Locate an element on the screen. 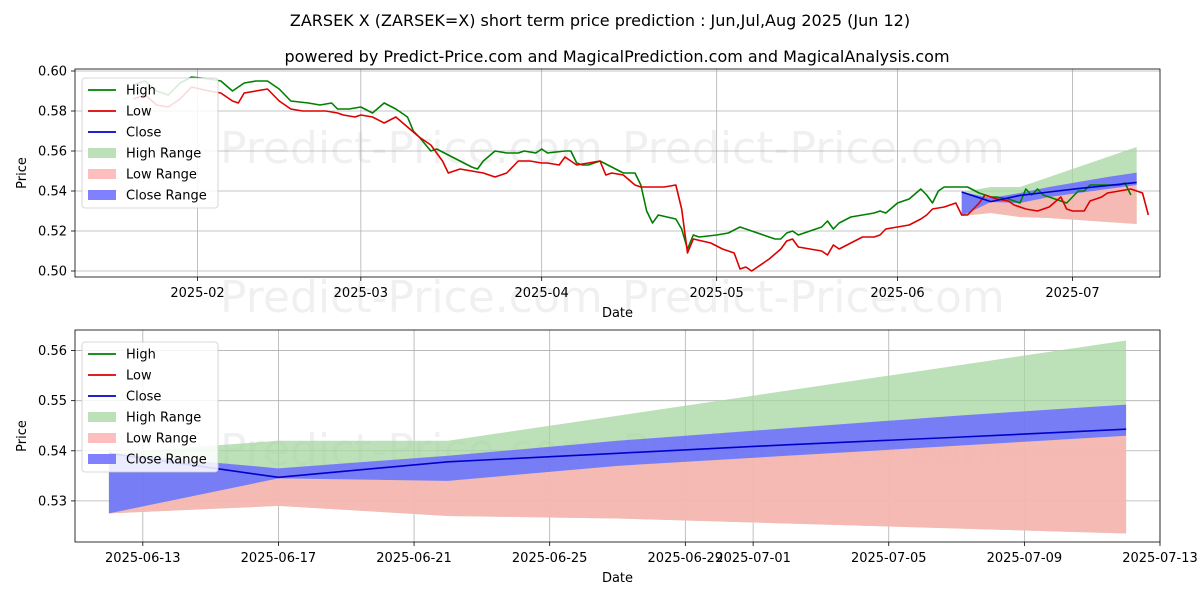 This screenshot has width=1200, height=600. x-tick-label: 2025-04 is located at coordinates (542, 293).